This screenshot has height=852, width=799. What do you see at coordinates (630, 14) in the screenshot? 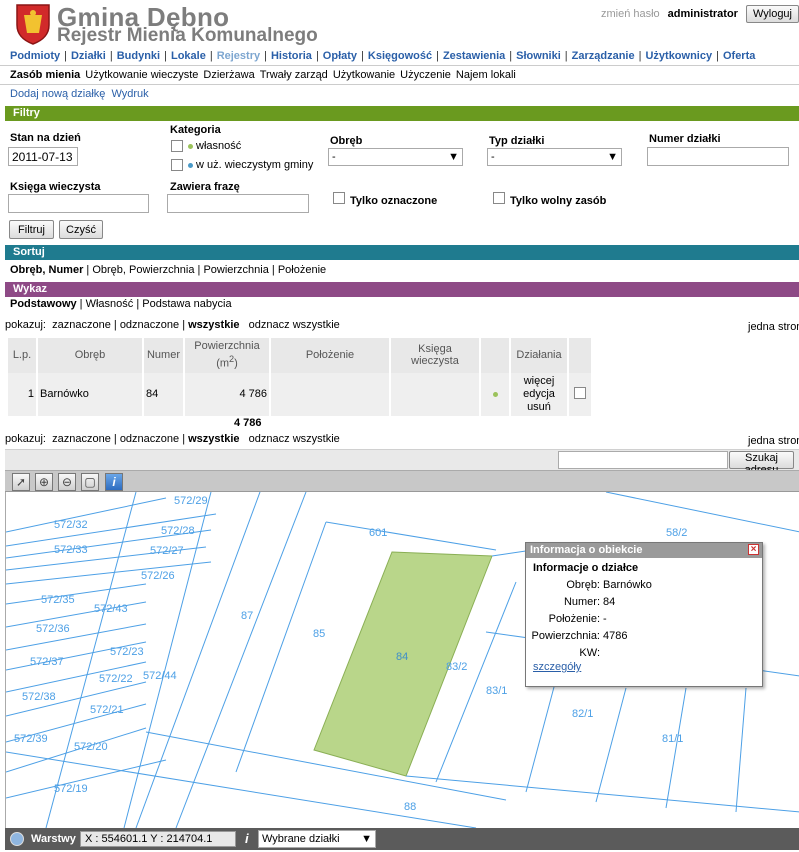
I see `change-password-link: zmień hasło` at bounding box center [630, 14].